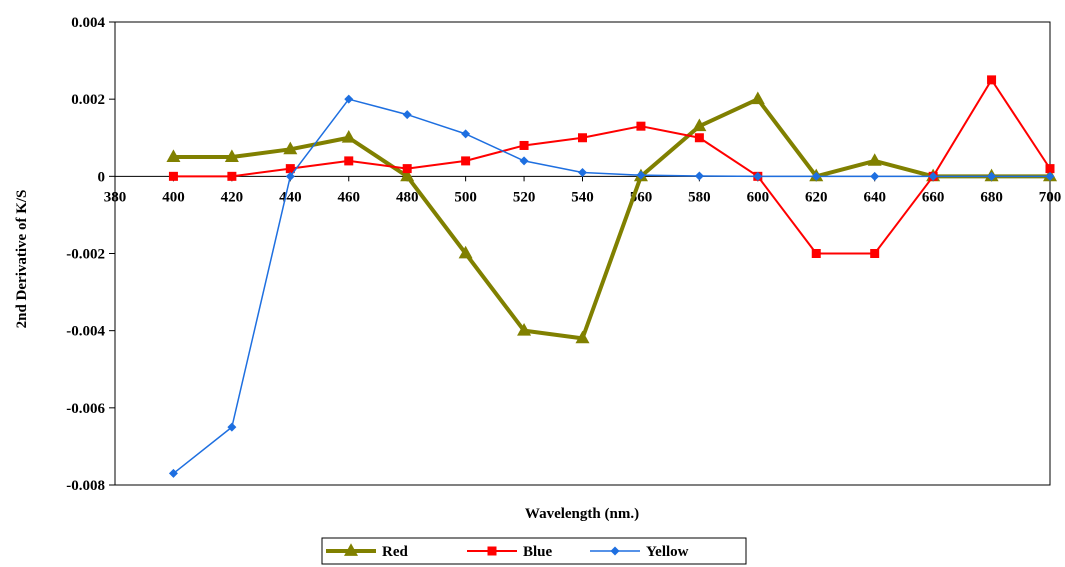  Describe the element at coordinates (85, 409) in the screenshot. I see `y-tick-label: -0.006` at that location.